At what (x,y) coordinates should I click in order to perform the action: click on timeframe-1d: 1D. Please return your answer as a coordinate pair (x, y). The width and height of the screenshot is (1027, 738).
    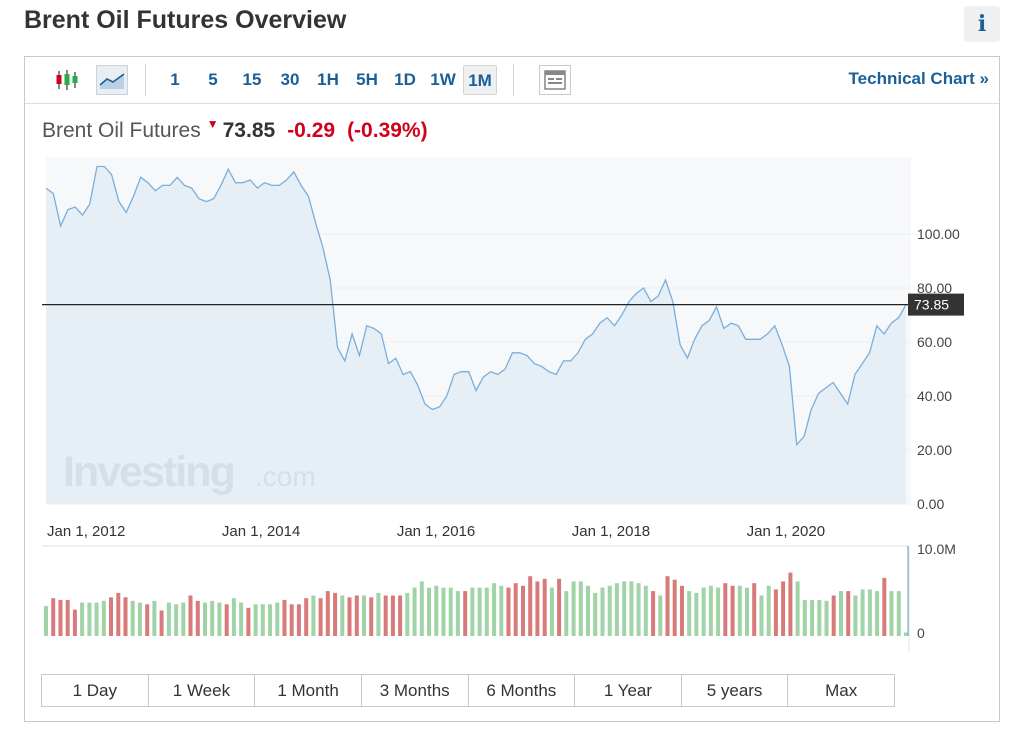
    Looking at the image, I should click on (405, 79).